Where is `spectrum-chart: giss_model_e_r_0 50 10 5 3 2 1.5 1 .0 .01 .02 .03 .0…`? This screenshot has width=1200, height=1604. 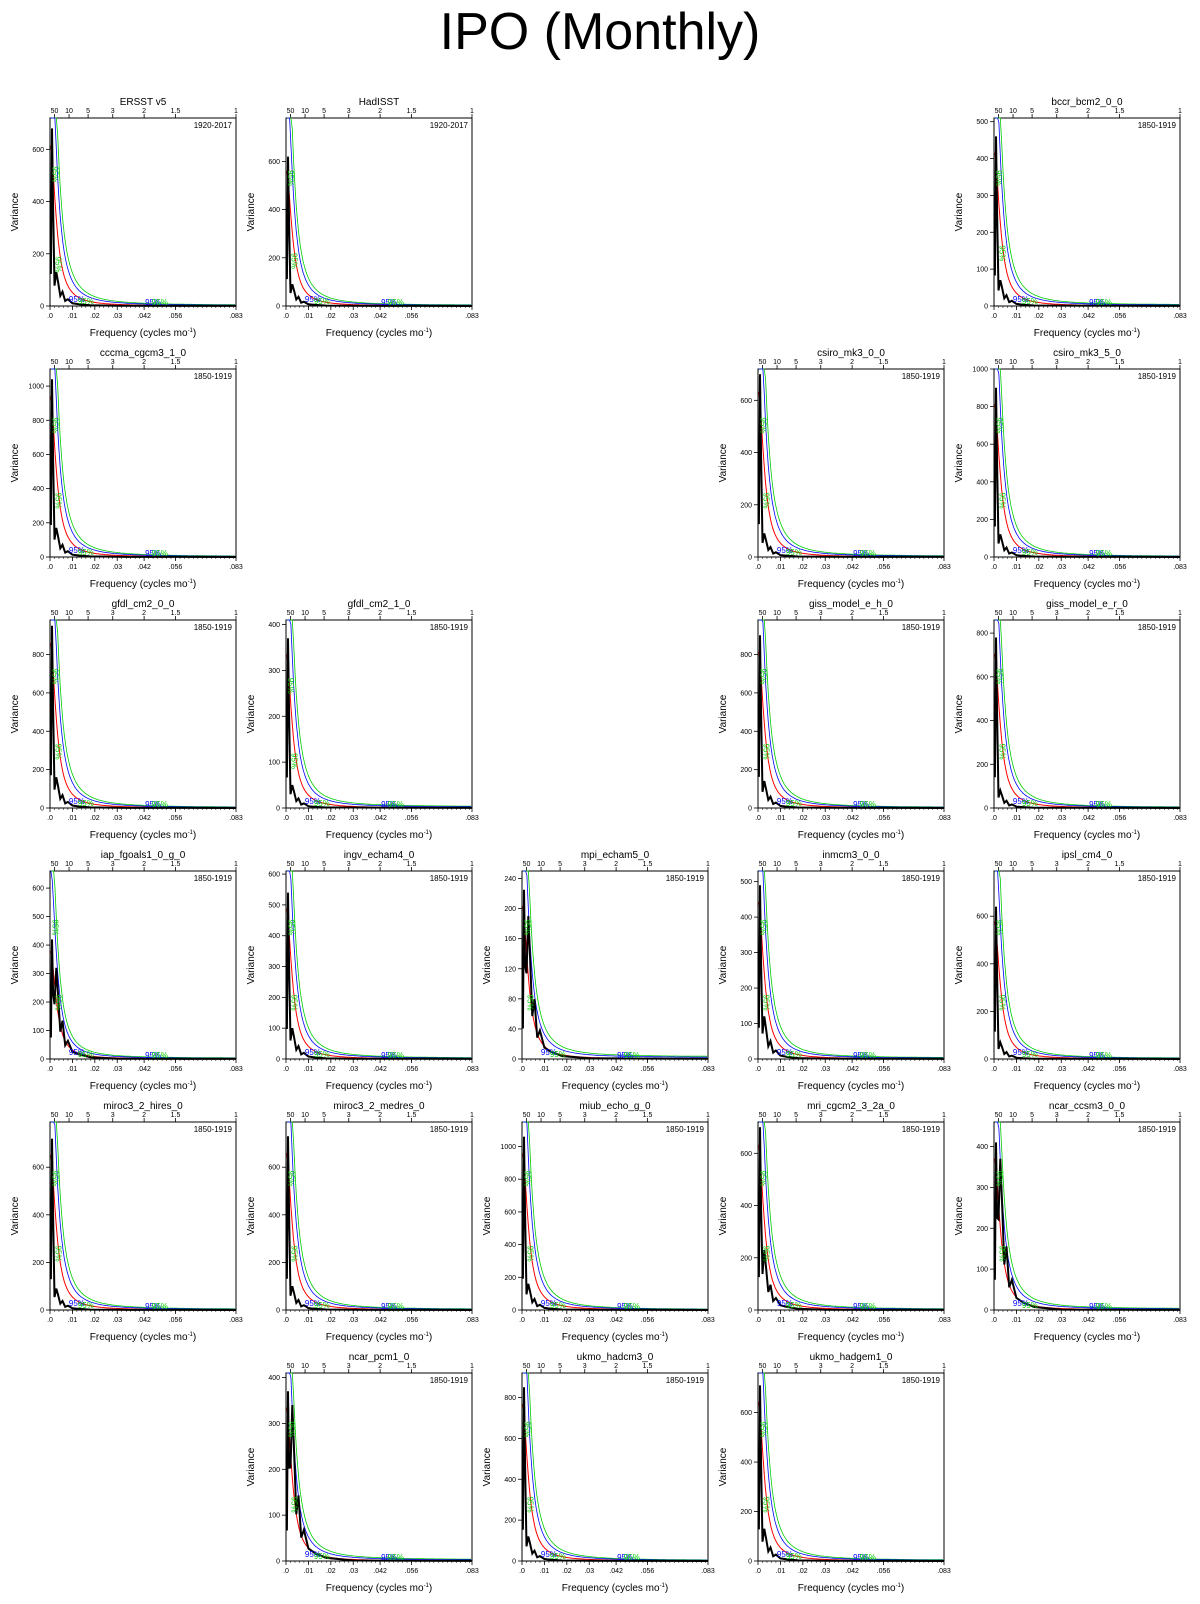 spectrum-chart: giss_model_e_r_0 50 10 5 3 2 1.5 1 .0 .01 .02 .03 .0… is located at coordinates (1070, 720).